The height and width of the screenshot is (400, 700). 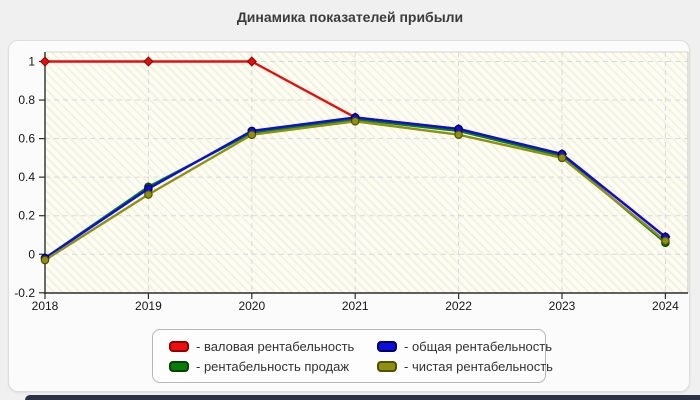 I want to click on legend-item-net: - чистая рентабельность, so click(x=465, y=366).